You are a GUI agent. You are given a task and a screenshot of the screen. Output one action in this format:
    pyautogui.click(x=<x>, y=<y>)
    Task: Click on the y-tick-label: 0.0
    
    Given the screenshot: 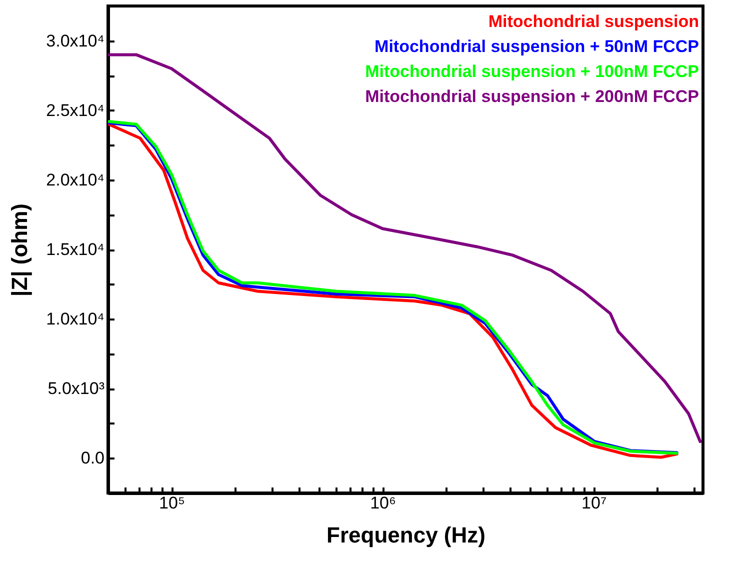 What is the action you would take?
    pyautogui.click(x=92, y=458)
    